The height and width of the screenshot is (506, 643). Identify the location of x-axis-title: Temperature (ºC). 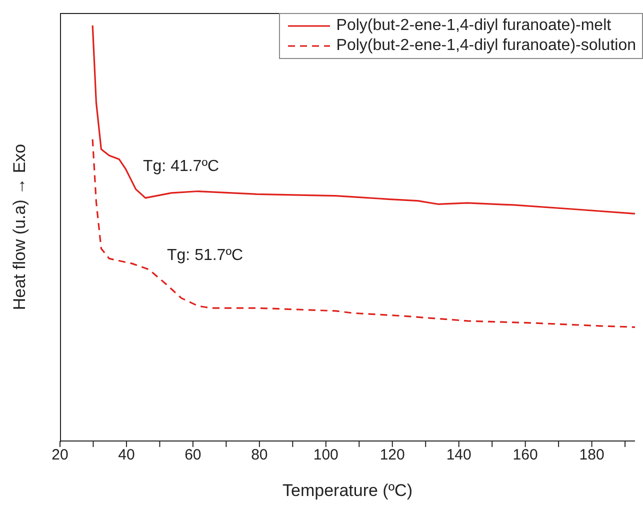
(347, 490).